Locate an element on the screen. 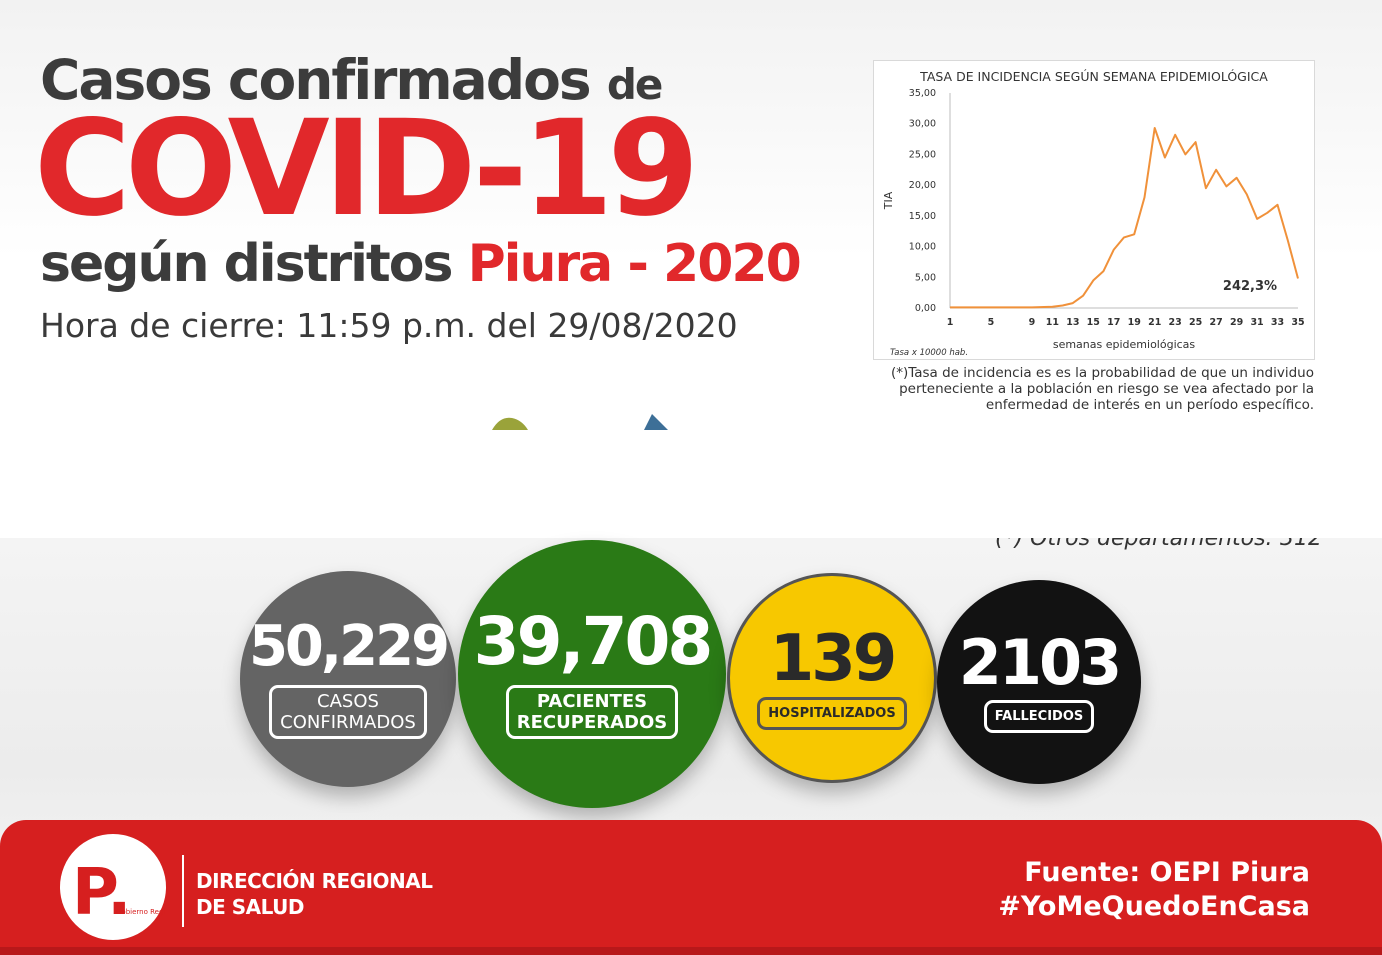  other-departments-note: (*) Otros departamentos: 312 is located at coordinates (1158, 544).